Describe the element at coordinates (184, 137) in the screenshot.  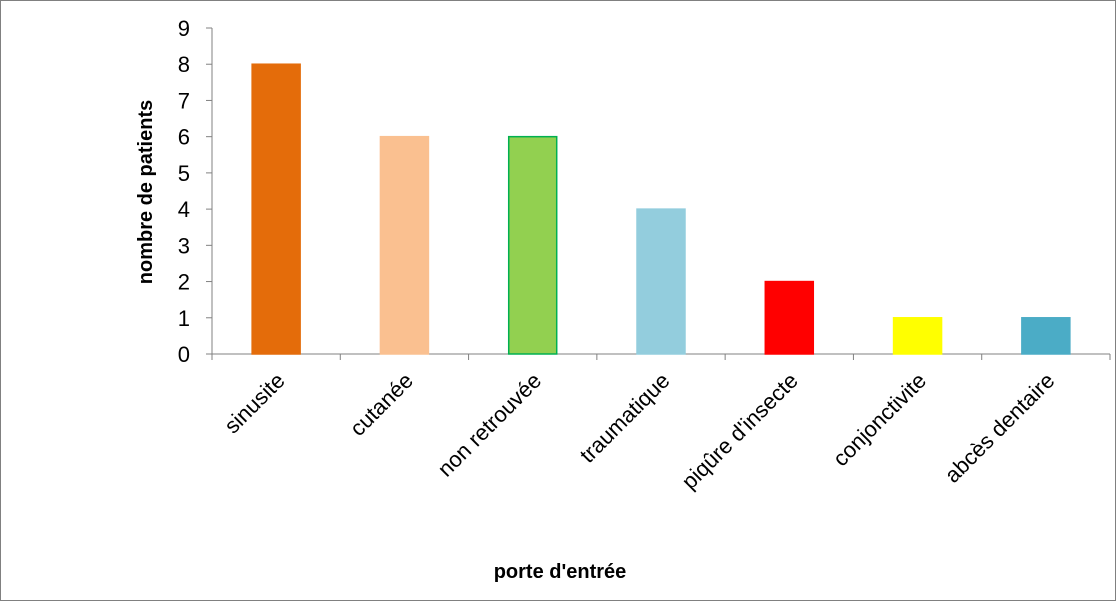
I see `y-tick-label: 6` at that location.